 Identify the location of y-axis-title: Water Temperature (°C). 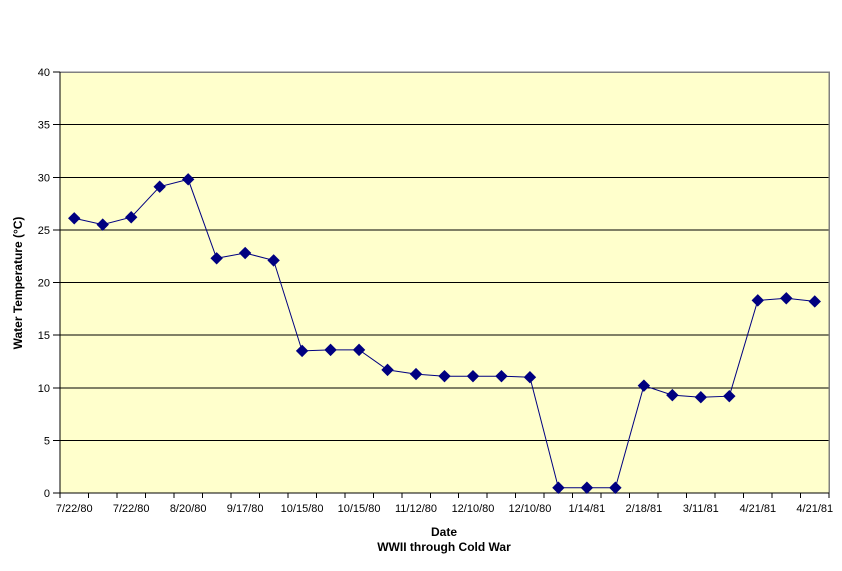
(18, 283).